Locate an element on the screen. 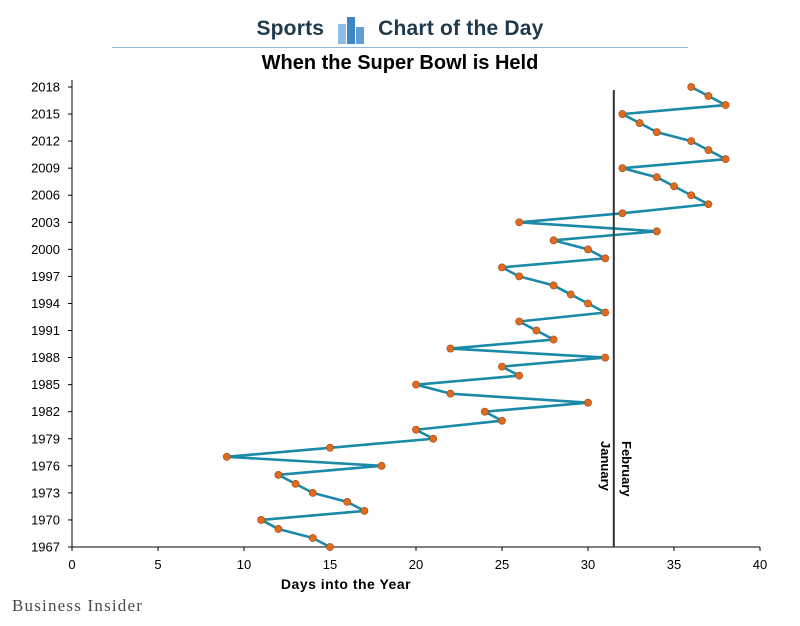  y-tick-label: 2009 is located at coordinates (45, 168).